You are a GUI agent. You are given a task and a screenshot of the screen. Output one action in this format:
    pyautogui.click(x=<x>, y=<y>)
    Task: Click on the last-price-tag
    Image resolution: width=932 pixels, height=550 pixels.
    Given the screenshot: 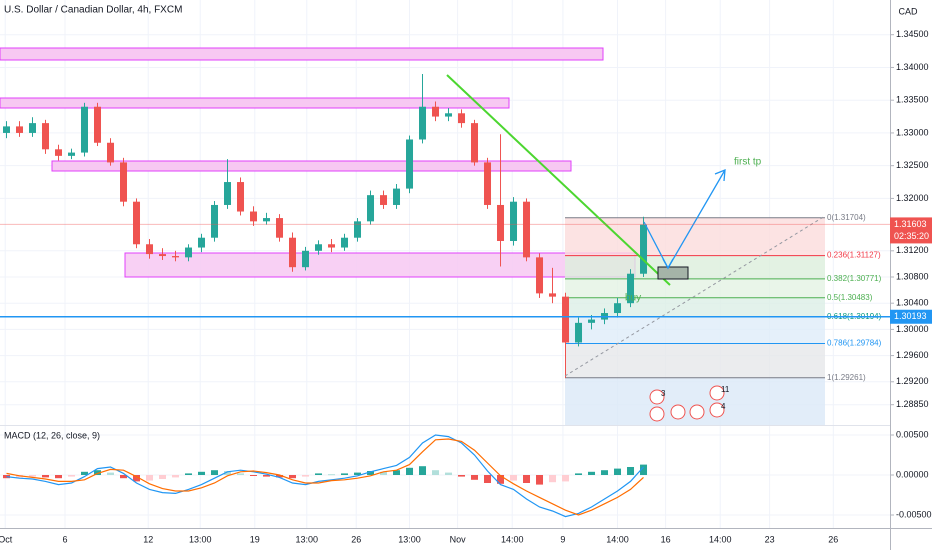 What is the action you would take?
    pyautogui.click(x=911, y=230)
    